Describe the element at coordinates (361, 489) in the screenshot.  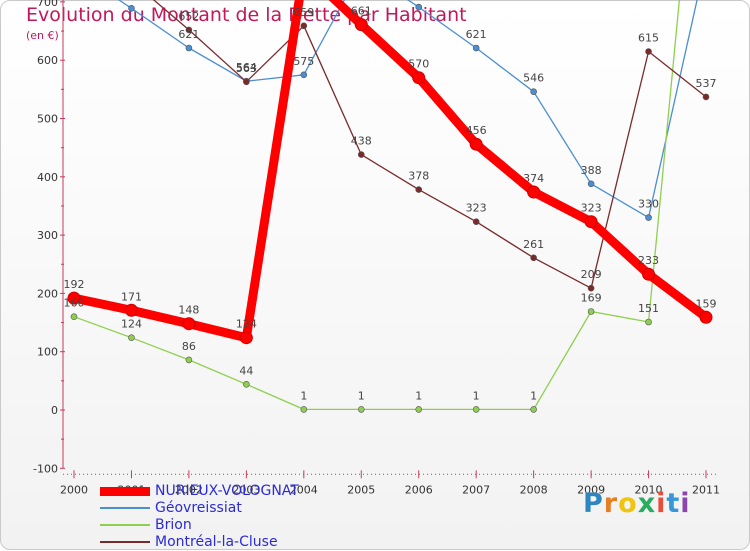
I see `x-tick-label: 2005` at that location.